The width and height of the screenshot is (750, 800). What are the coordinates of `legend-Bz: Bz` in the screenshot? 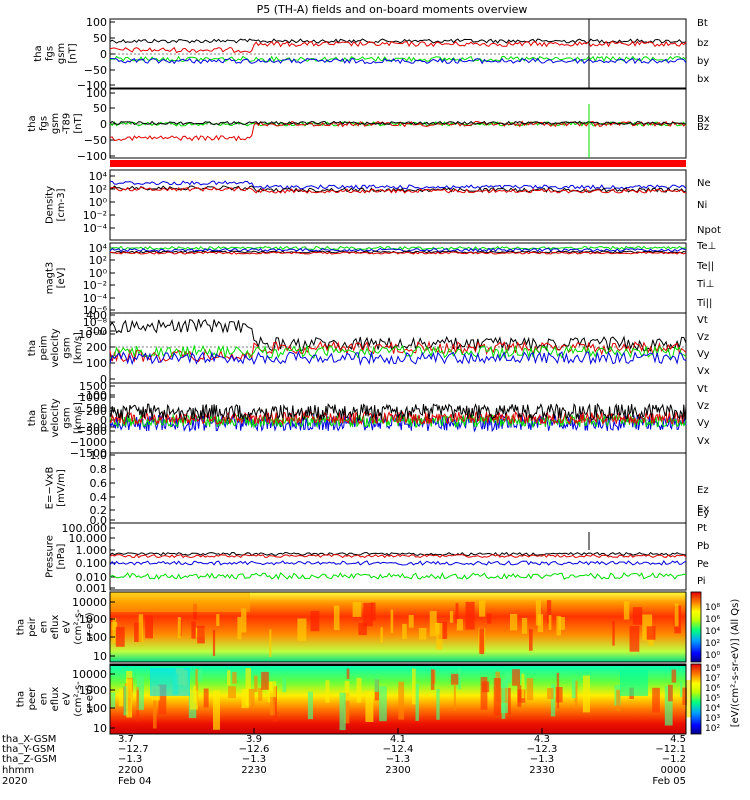 It's located at (703, 127).